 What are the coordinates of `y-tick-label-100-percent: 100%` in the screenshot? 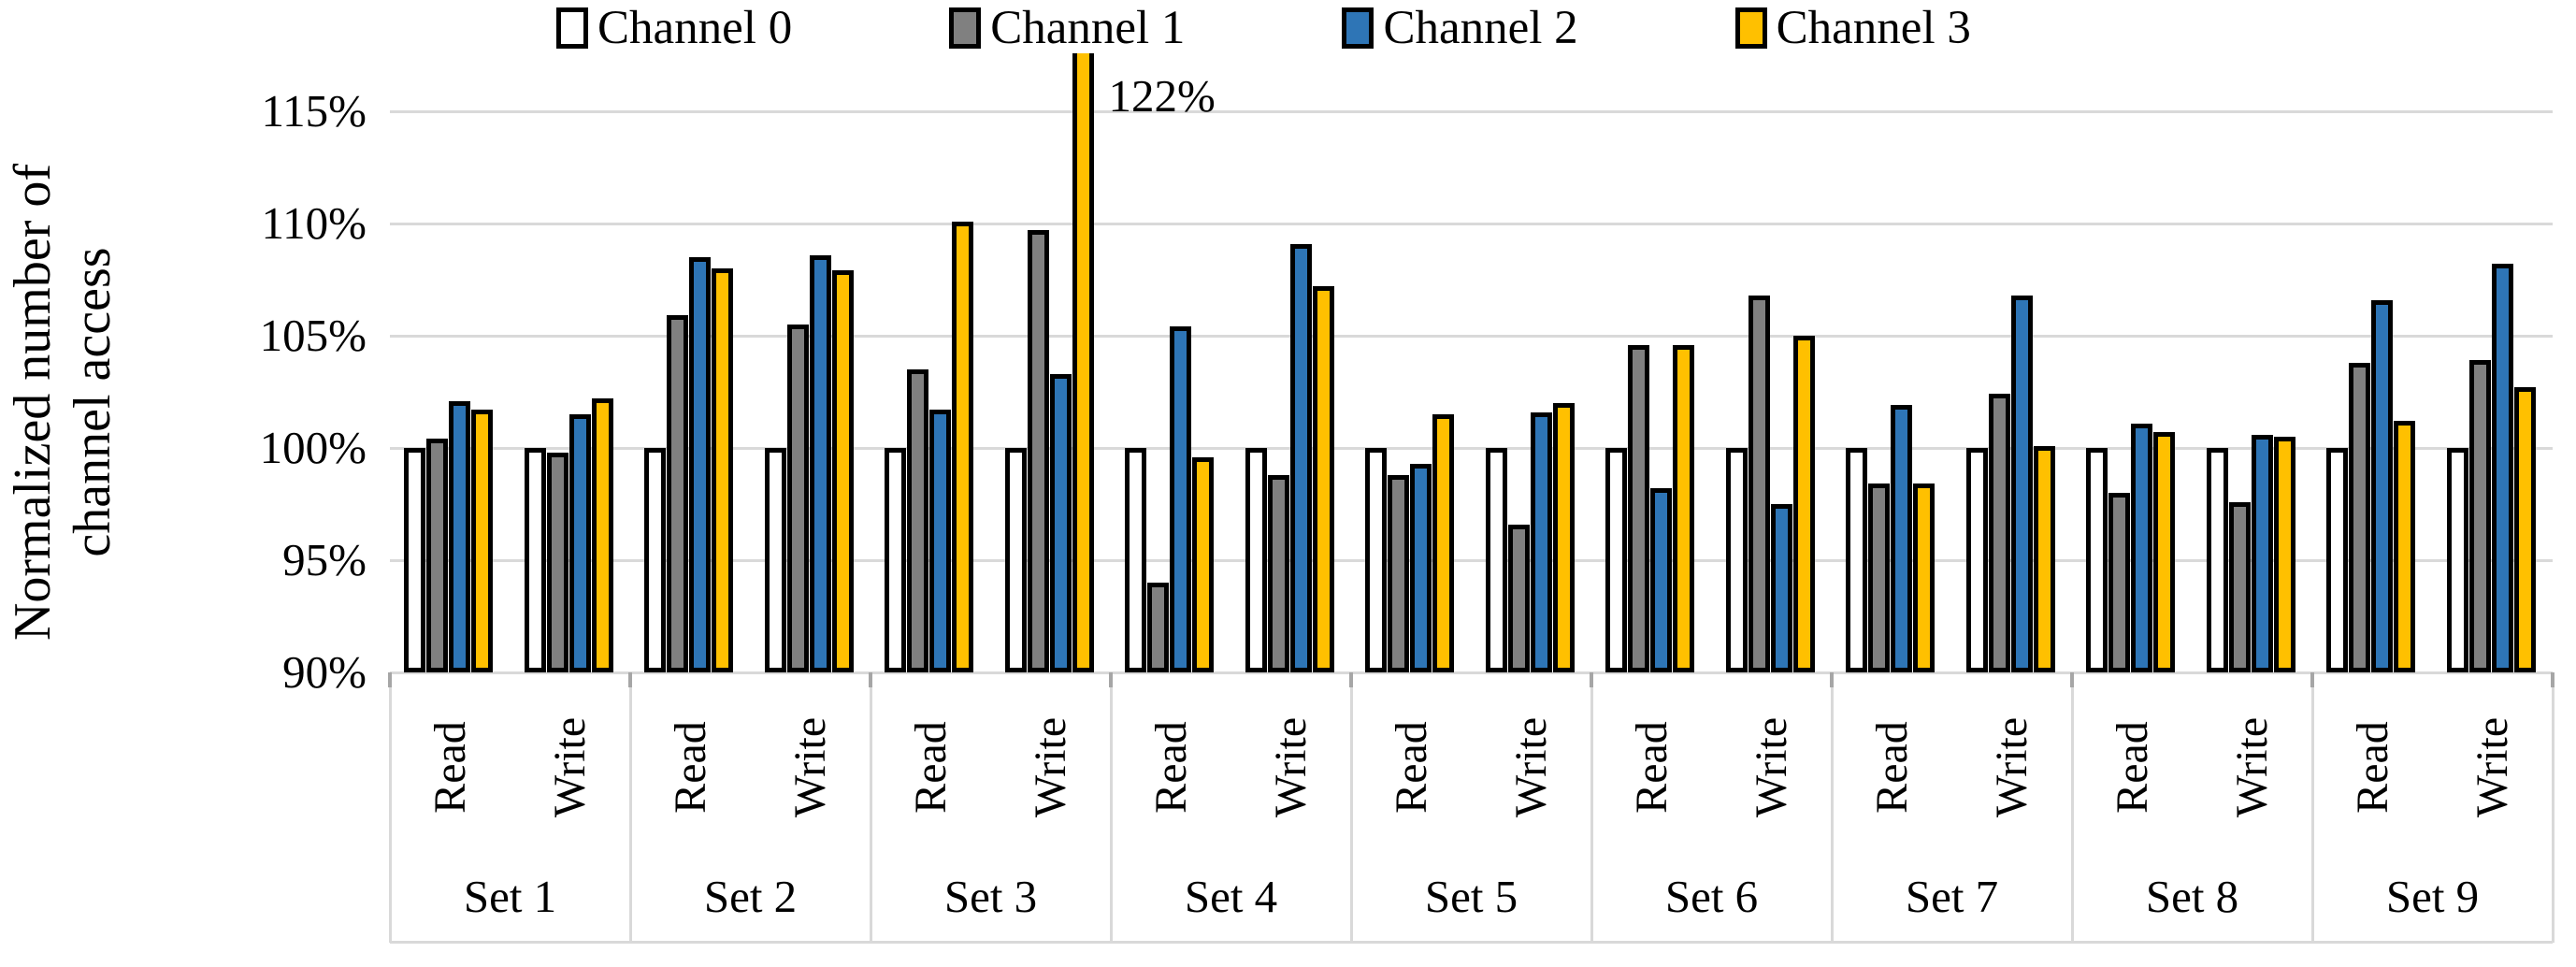 It's located at (313, 448).